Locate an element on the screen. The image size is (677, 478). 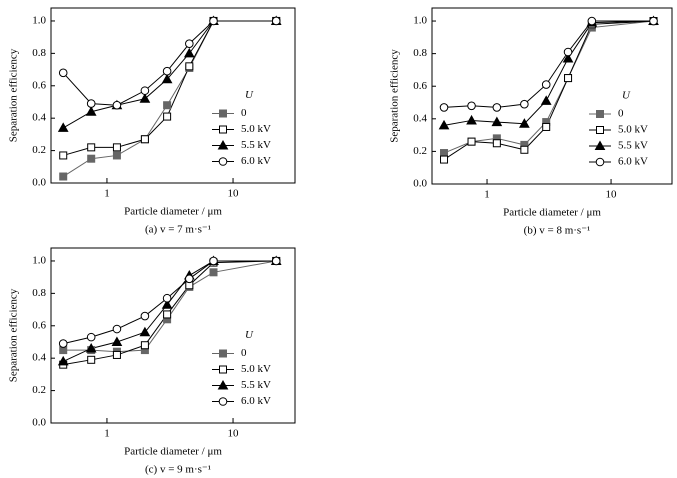
y-axis-label: Separation efficiency is located at coordinates (14, 335).